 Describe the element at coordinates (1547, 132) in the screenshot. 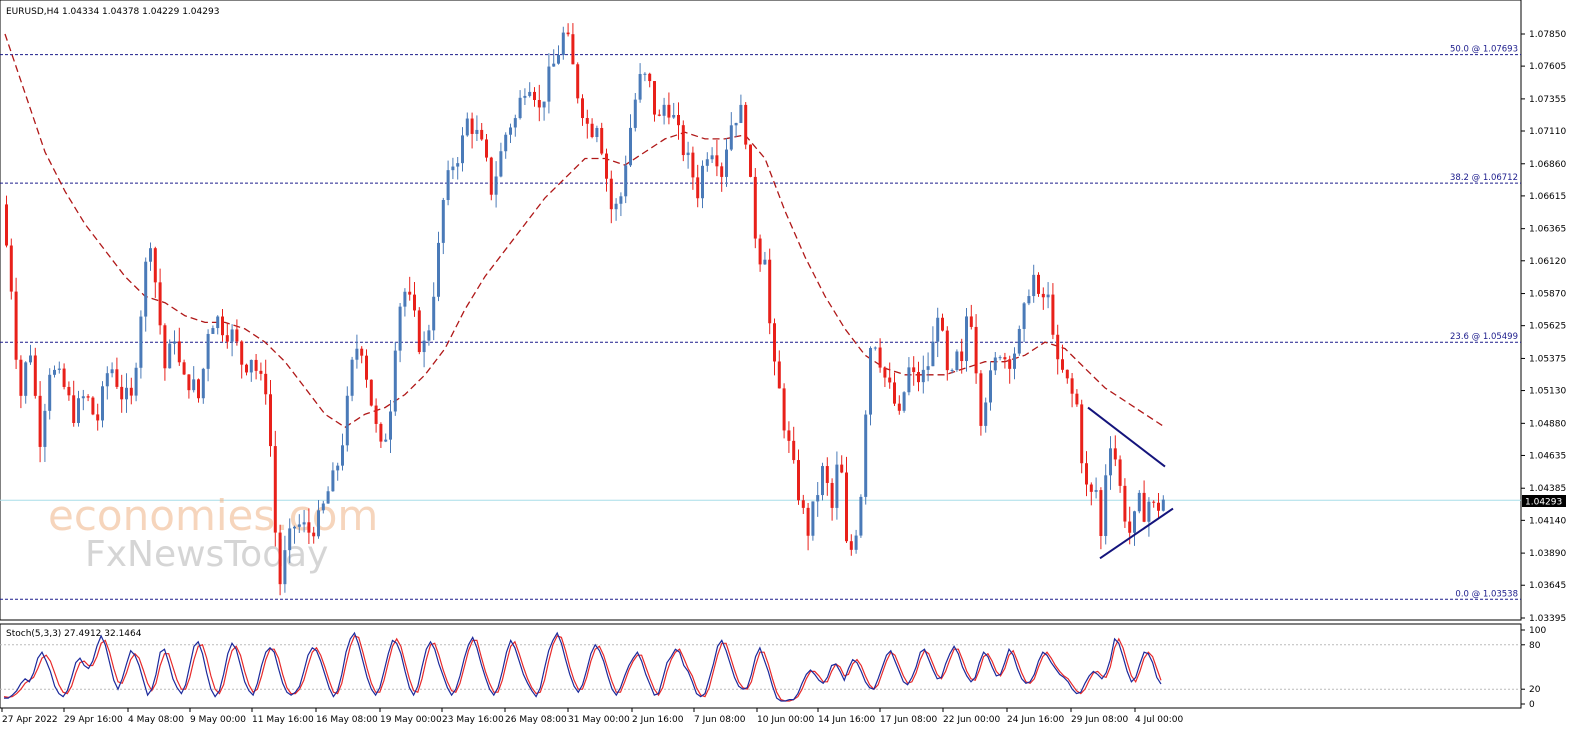

I see `price-tick-label: 1.07110` at that location.